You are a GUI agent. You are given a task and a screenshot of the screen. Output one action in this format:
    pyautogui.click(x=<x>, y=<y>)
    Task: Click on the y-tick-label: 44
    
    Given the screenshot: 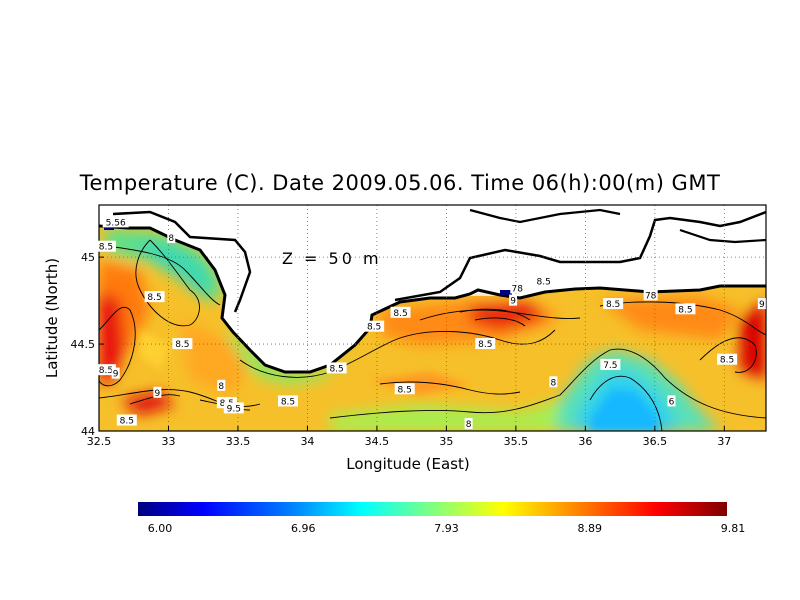 What is the action you would take?
    pyautogui.click(x=88, y=431)
    